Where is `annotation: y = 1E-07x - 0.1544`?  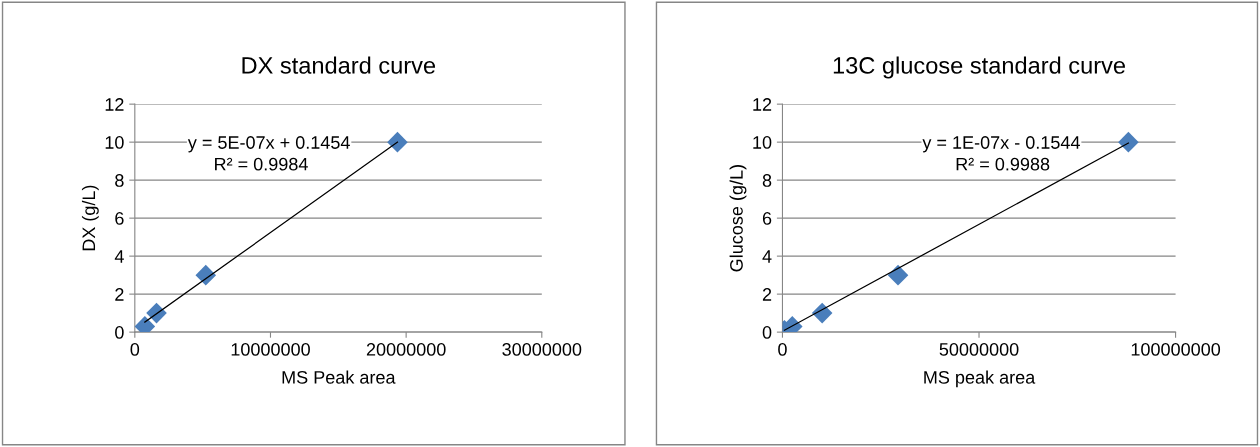 annotation: y = 1E-07x - 0.1544 is located at coordinates (1001, 144).